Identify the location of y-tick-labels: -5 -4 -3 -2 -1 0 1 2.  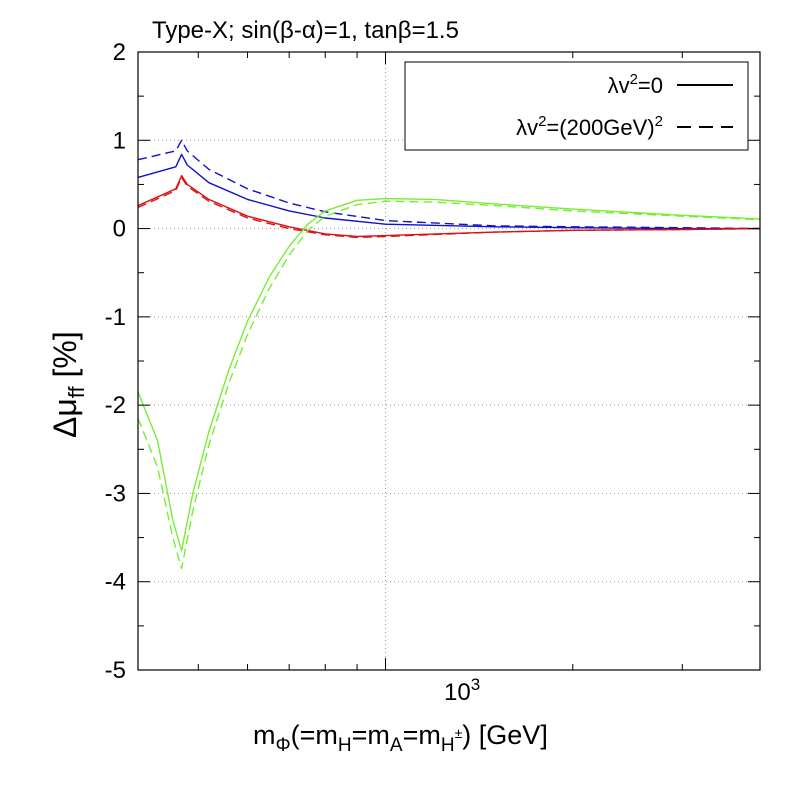
(115, 361).